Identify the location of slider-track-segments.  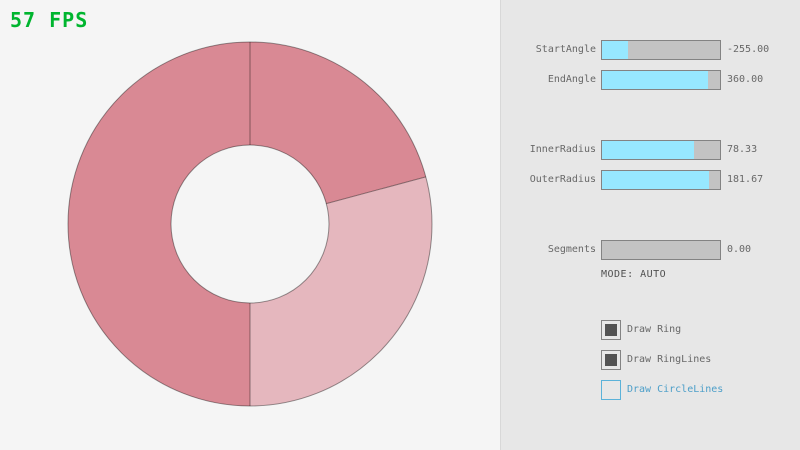
(661, 250).